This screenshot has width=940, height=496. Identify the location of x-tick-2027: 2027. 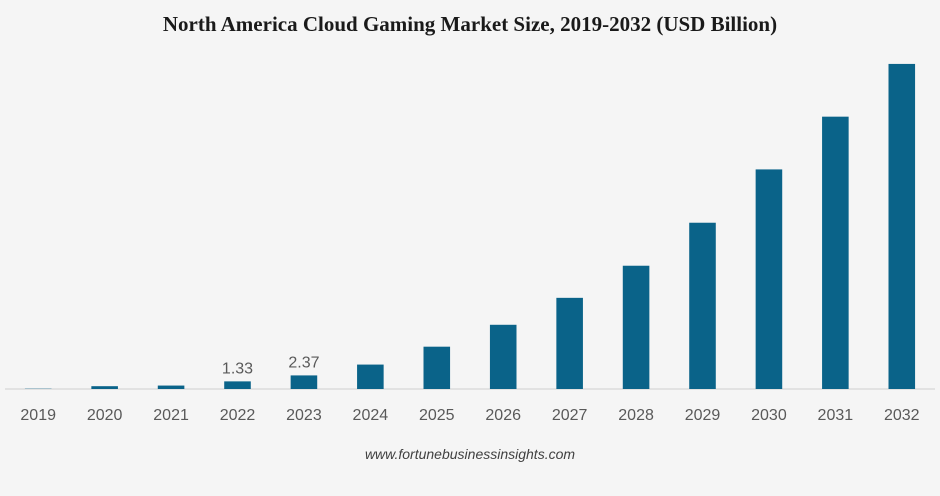
(570, 415).